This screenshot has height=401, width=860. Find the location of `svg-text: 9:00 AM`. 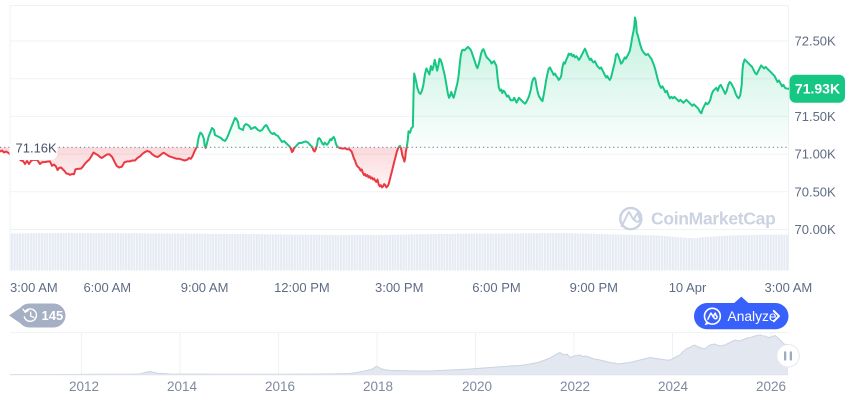

svg-text: 9:00 AM is located at coordinates (205, 287).